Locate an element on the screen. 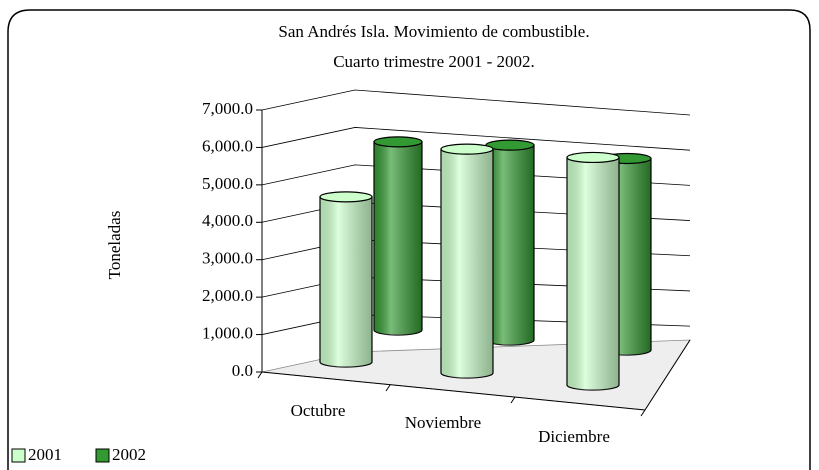  y-axis-label: Toneladas is located at coordinates (114, 245).